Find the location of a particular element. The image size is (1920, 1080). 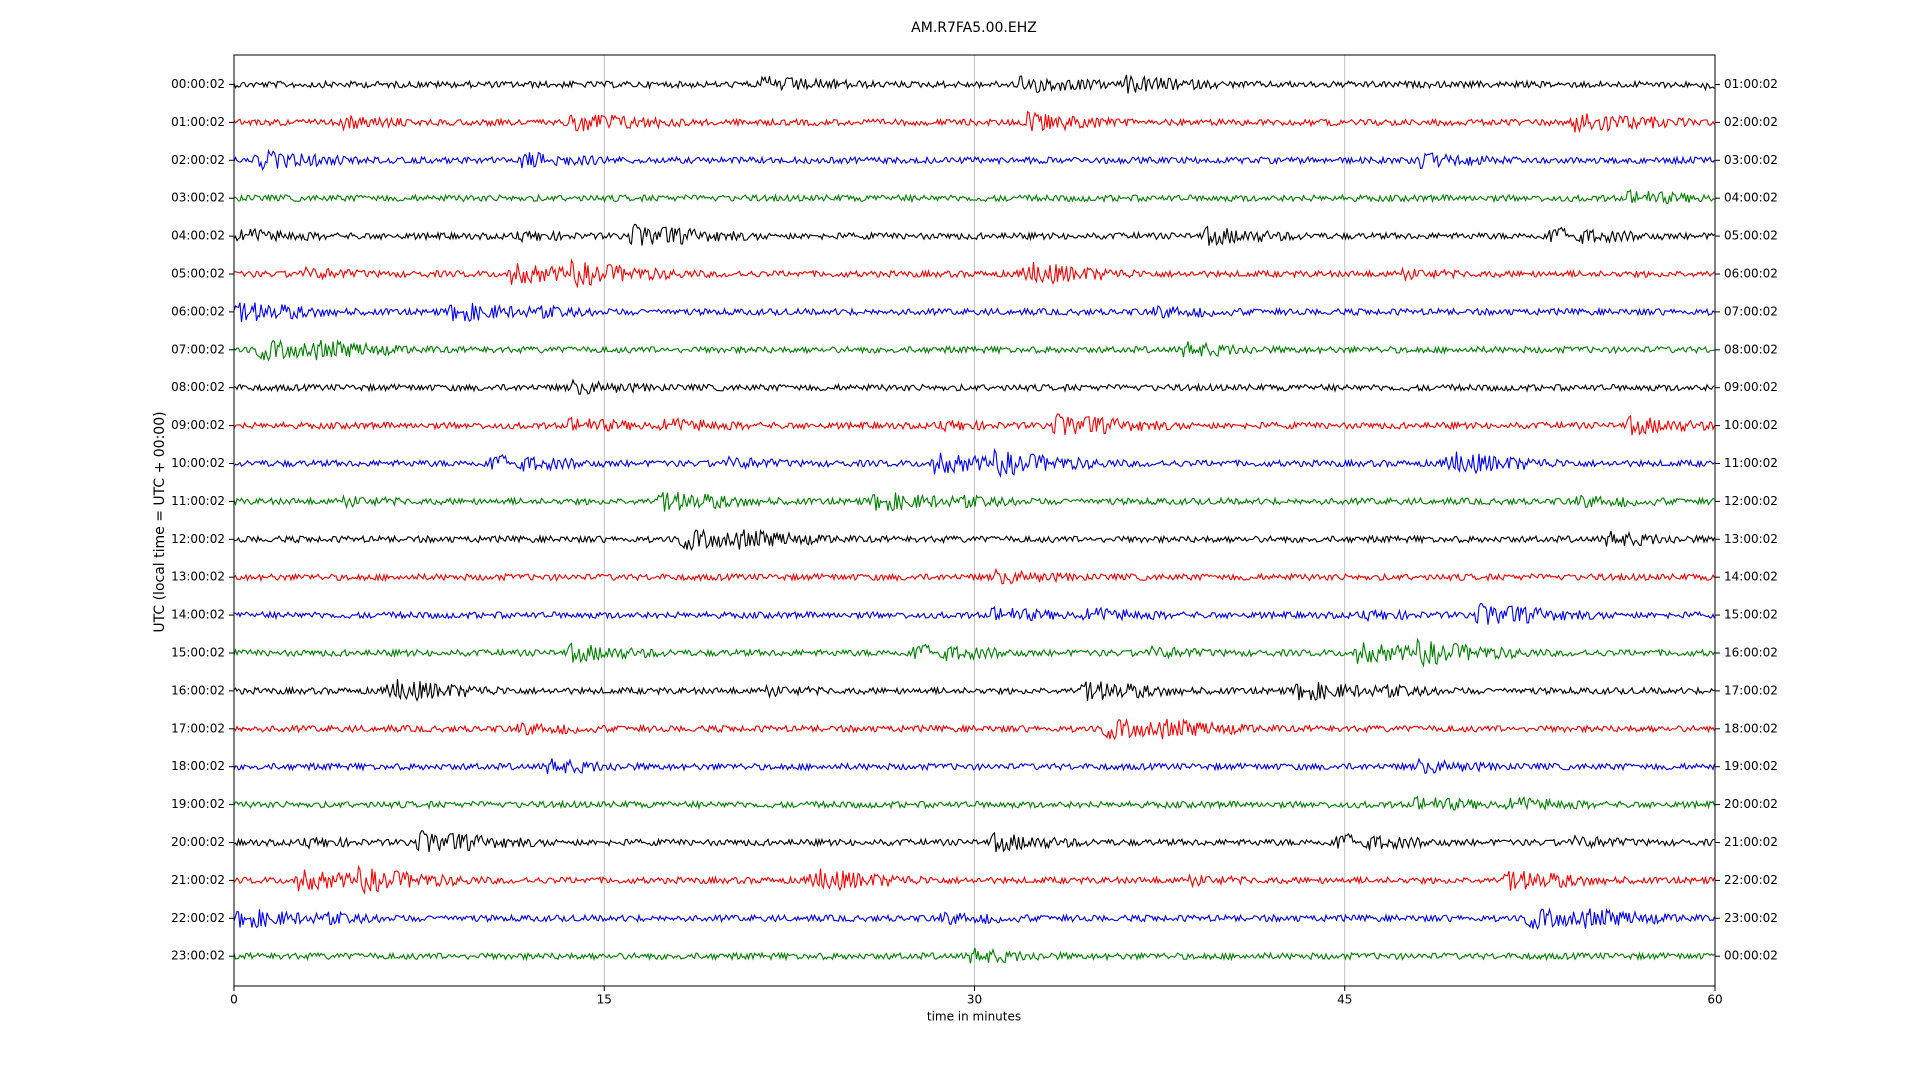

y-tick-label: 14:00:02 is located at coordinates (198, 615).